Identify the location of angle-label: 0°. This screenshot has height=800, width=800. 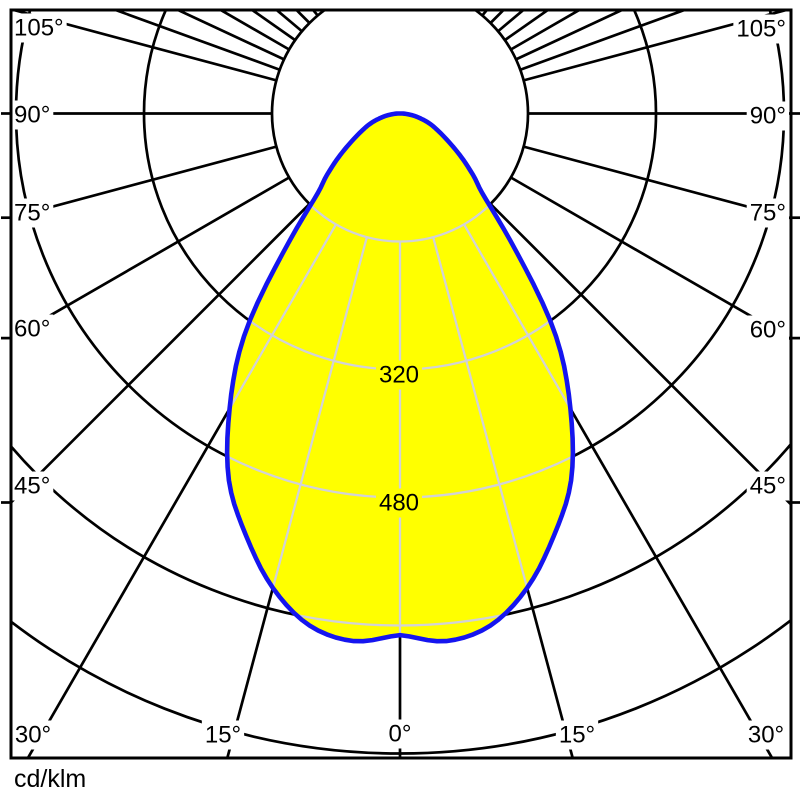
(400, 734).